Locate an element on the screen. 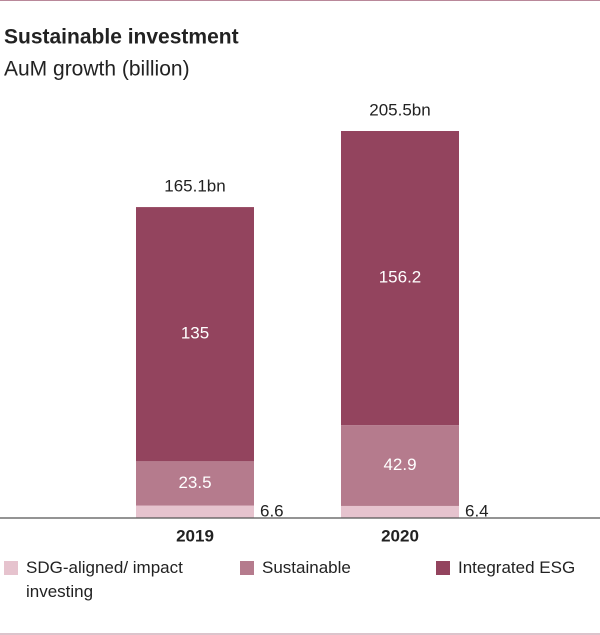 The width and height of the screenshot is (600, 635). value-label: 135 is located at coordinates (195, 333).